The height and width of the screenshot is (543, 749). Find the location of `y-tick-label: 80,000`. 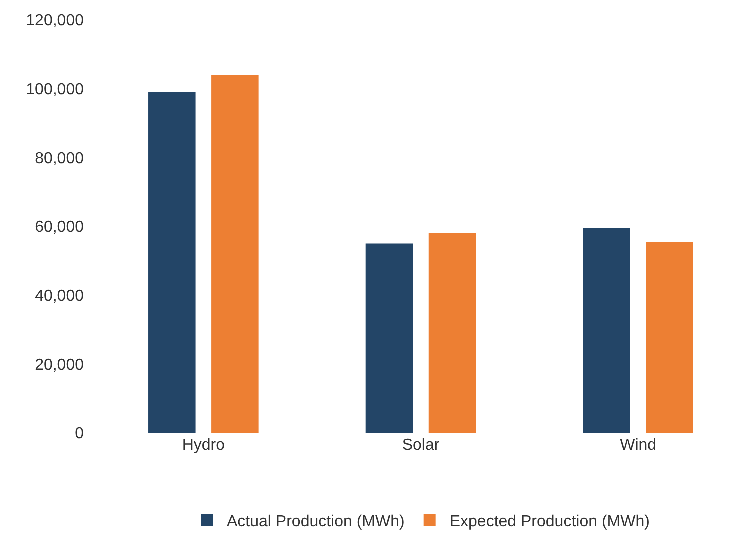

y-tick-label: 80,000 is located at coordinates (59, 159).